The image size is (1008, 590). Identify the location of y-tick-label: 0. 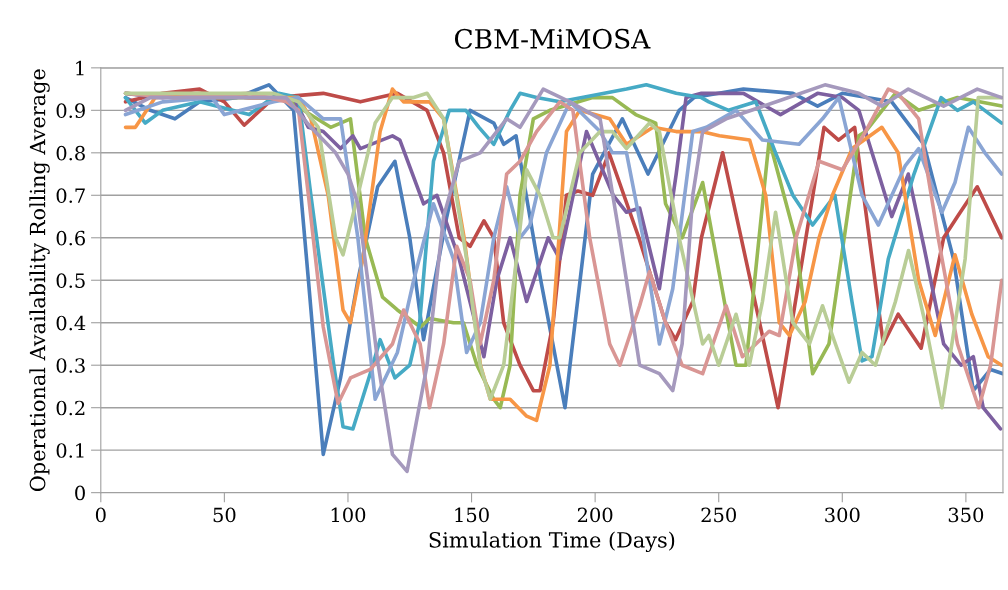
(80, 493).